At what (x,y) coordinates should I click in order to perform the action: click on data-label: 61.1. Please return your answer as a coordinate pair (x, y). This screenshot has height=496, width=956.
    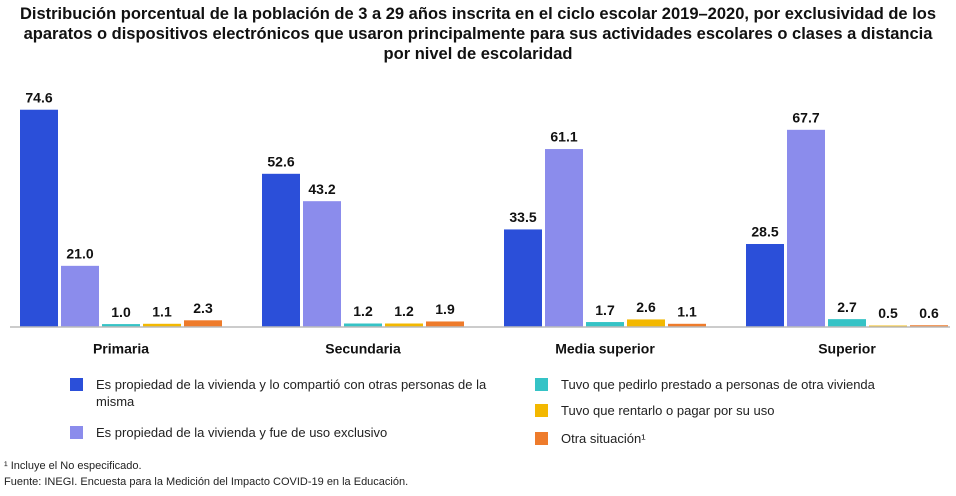
    Looking at the image, I should click on (563, 137).